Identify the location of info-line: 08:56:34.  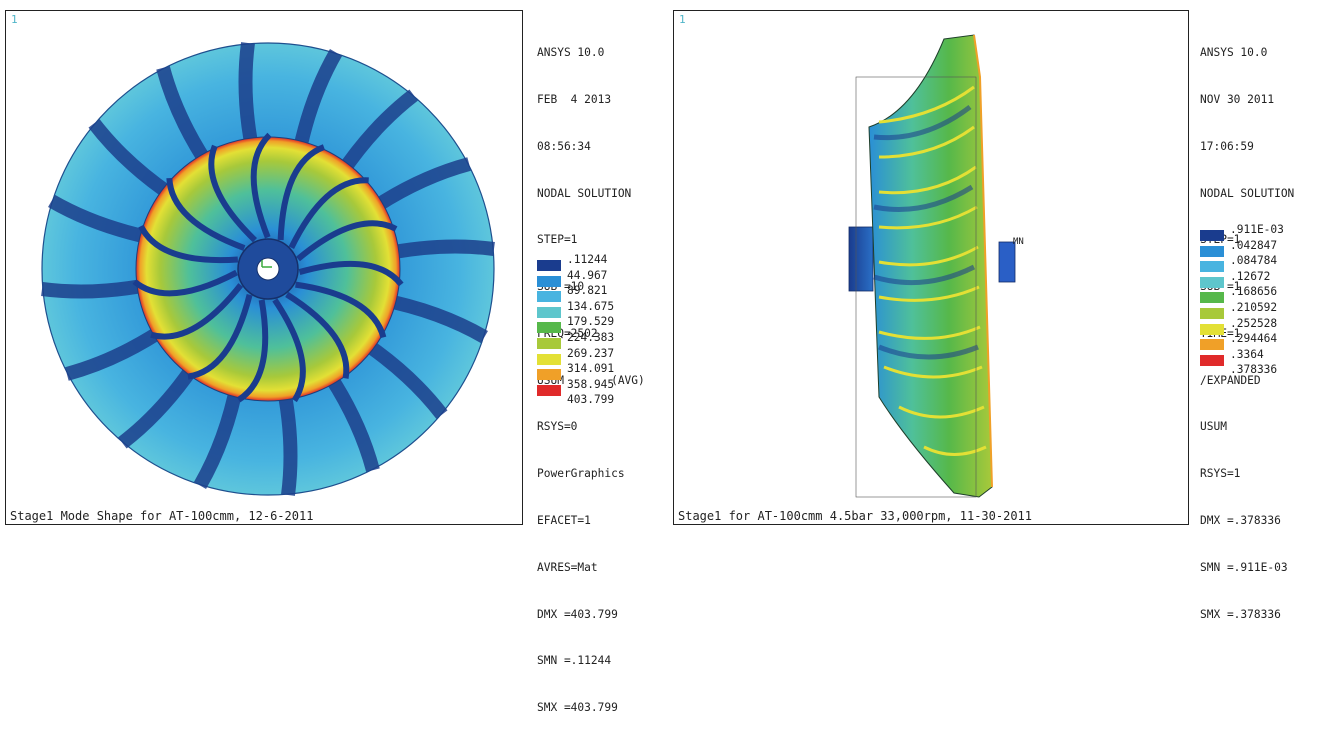
(564, 146).